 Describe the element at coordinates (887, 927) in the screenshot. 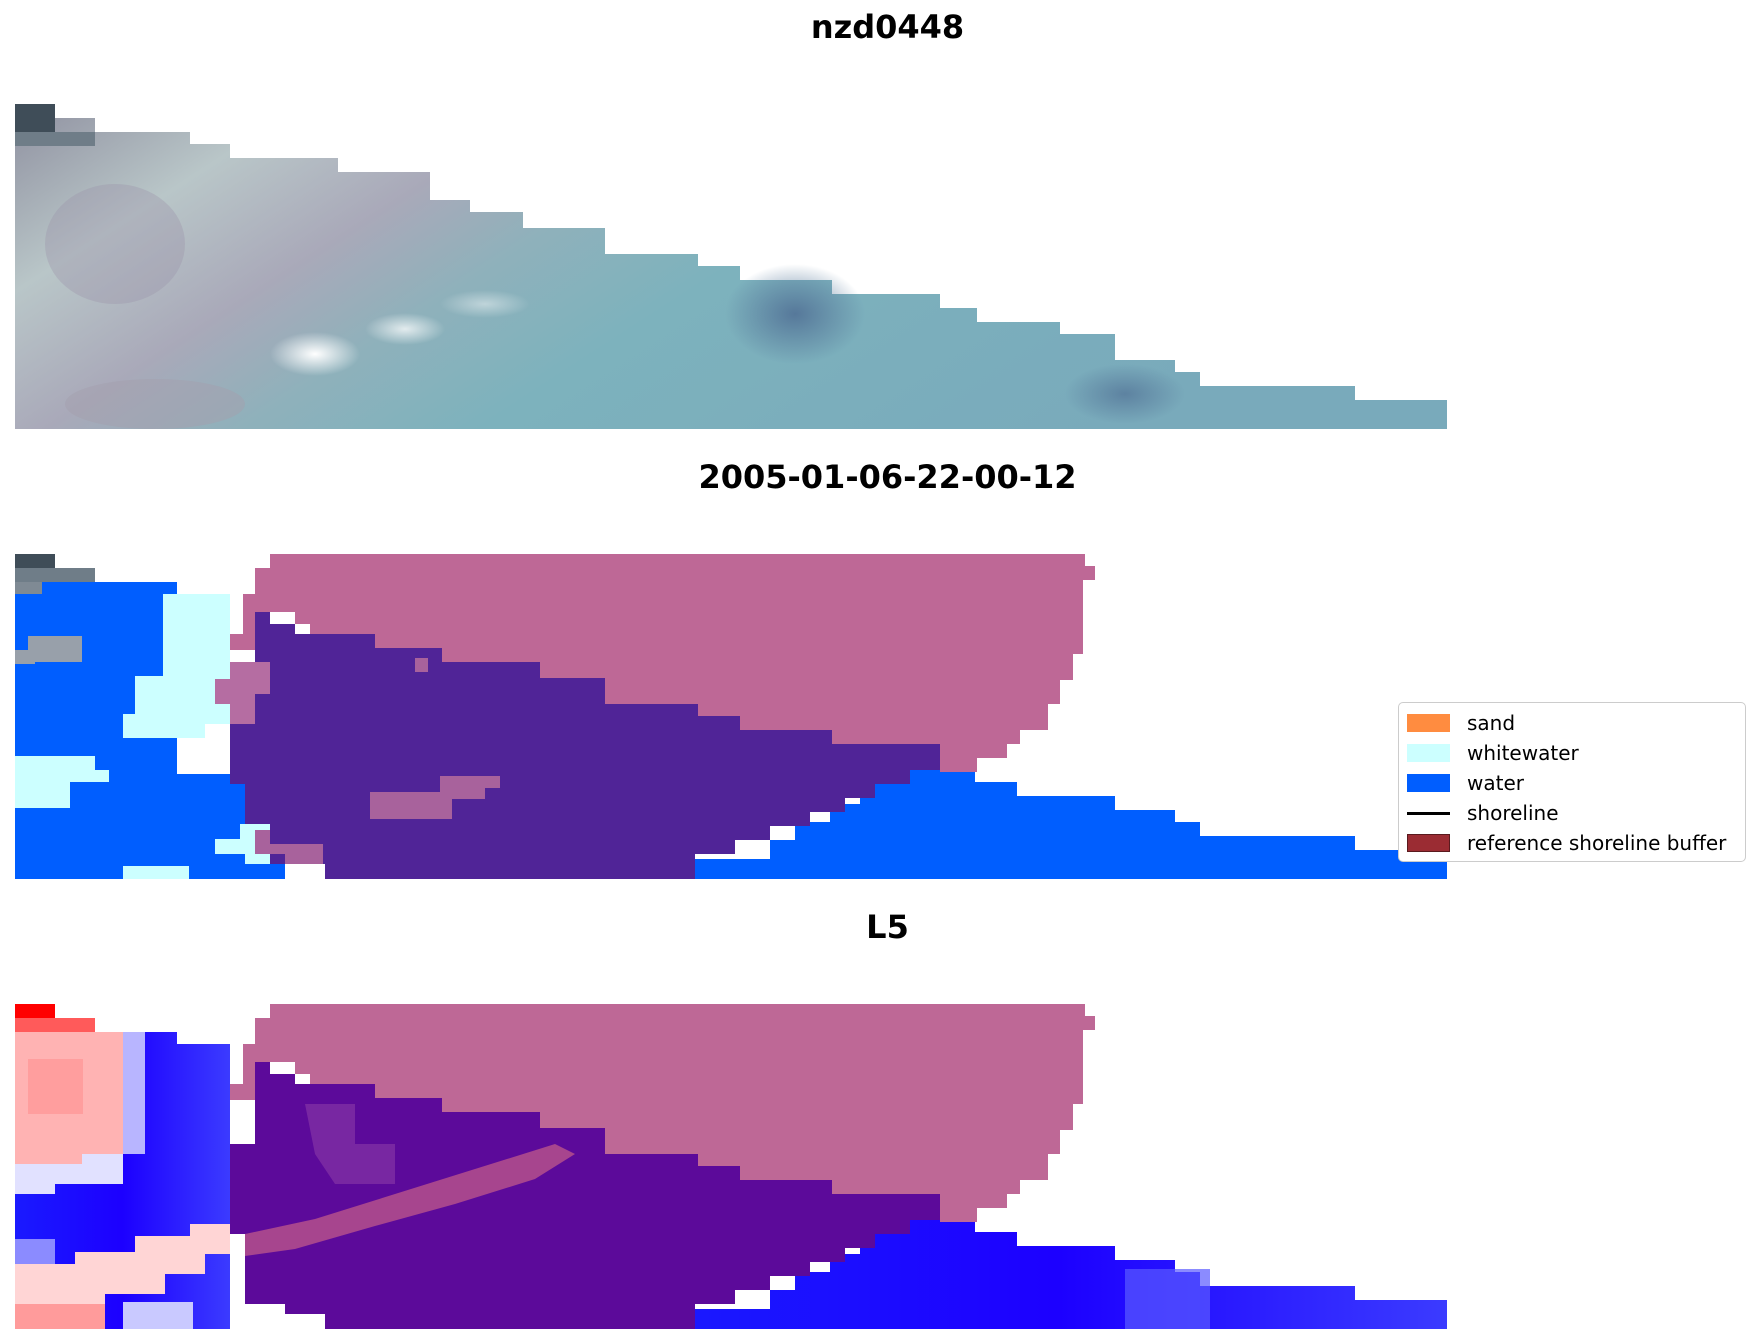

I see `panel-title-index: L5` at that location.